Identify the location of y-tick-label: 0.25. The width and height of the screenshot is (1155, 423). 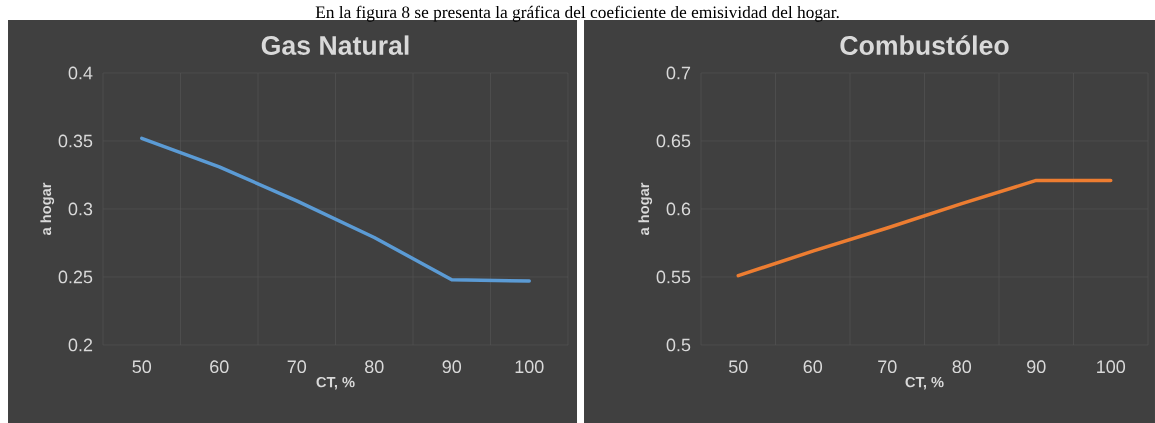
(75, 277).